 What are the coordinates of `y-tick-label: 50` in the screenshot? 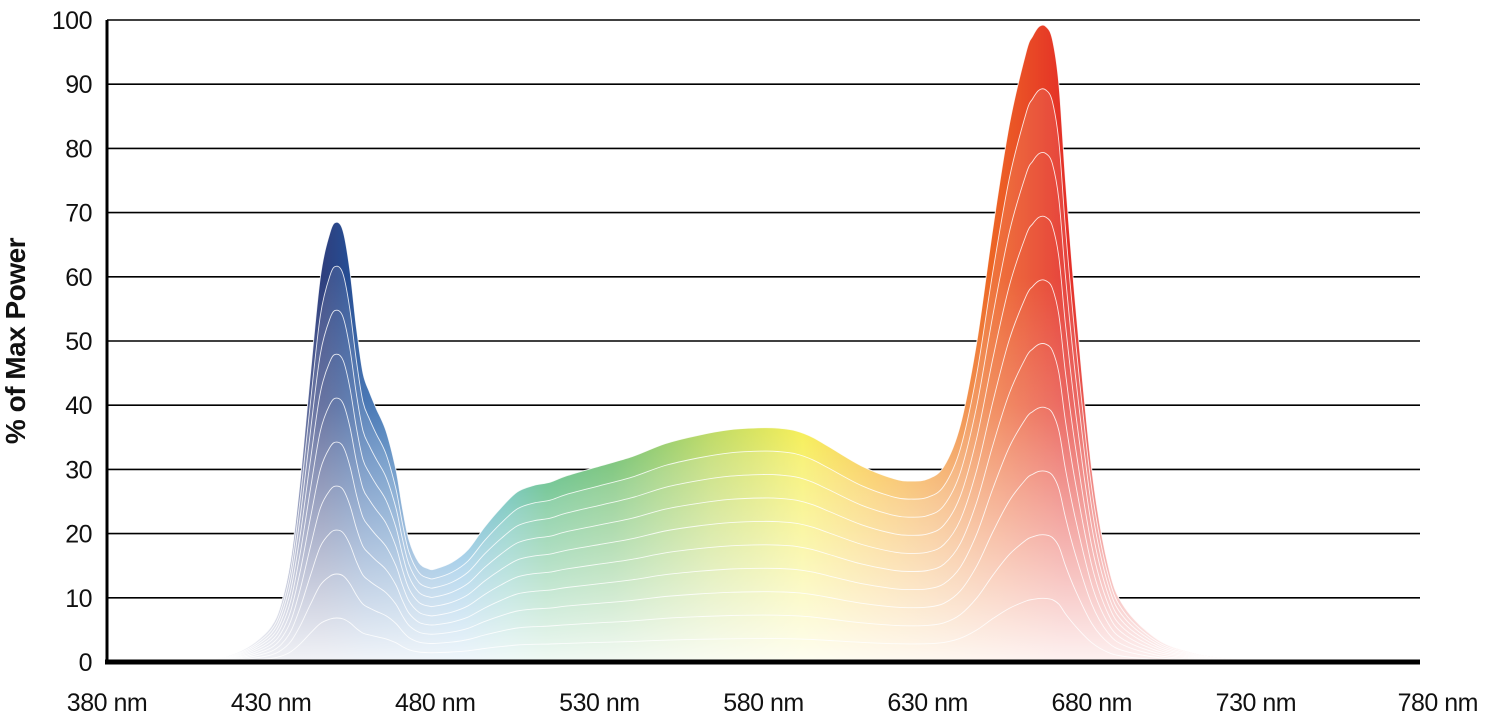 It's located at (78, 342).